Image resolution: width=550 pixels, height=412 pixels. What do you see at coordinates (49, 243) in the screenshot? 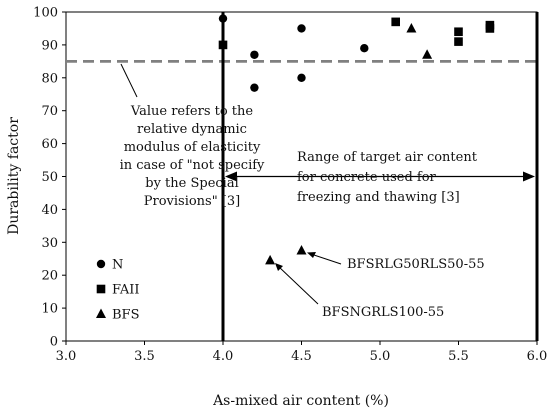
I see `y-tick-label: 30` at bounding box center [49, 243].